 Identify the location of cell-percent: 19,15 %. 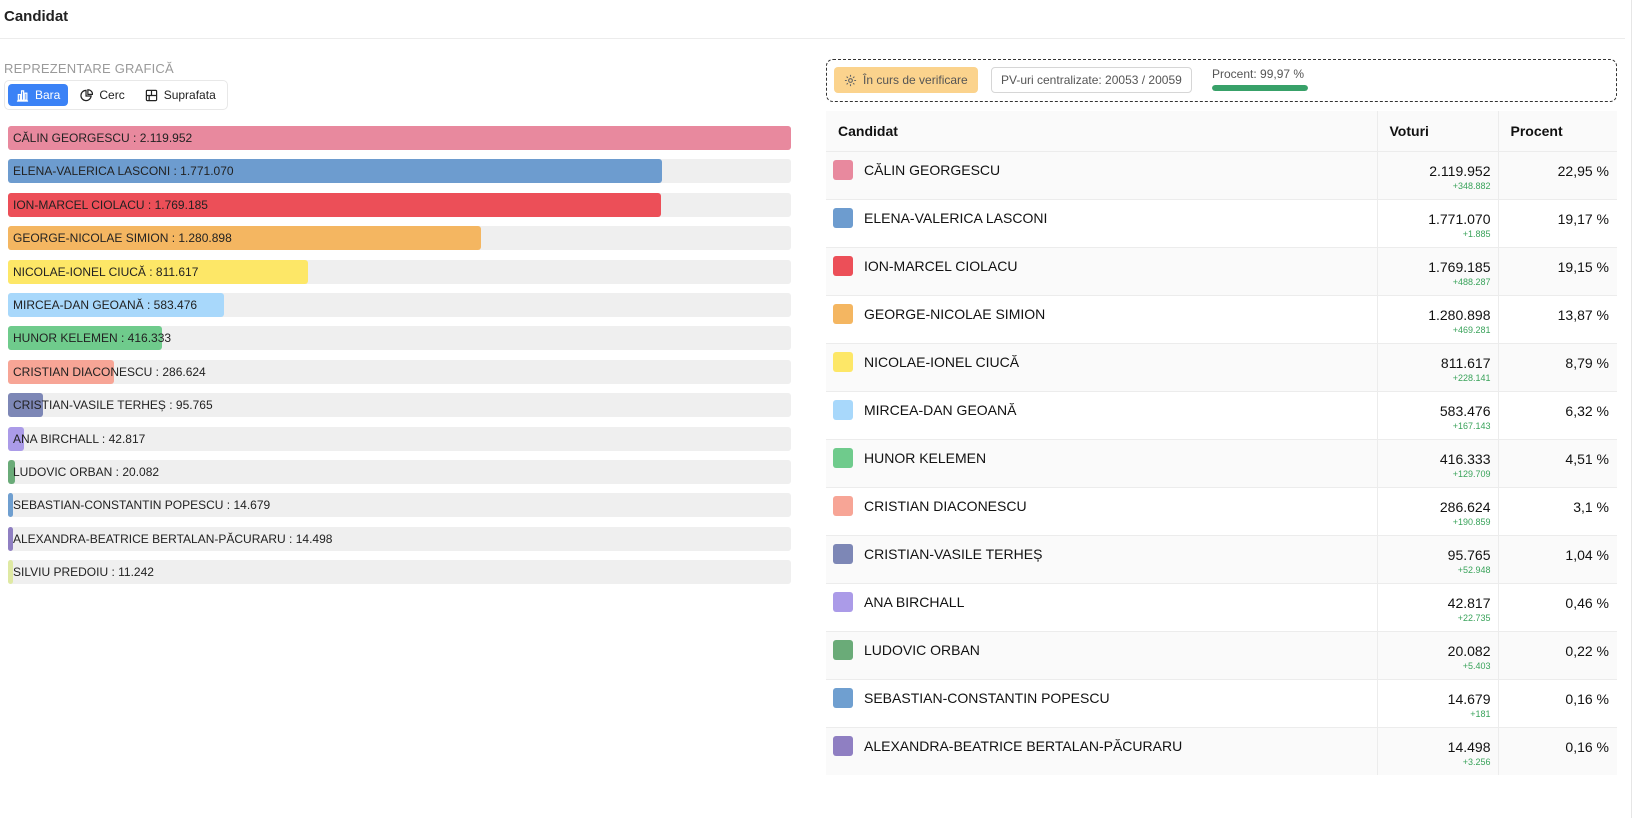
(1557, 270).